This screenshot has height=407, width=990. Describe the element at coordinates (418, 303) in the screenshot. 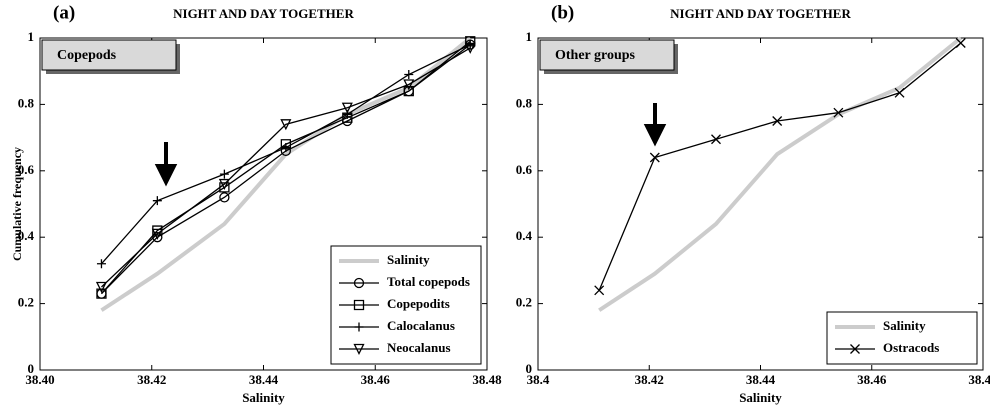

I see `legend-label: Copepodits` at that location.